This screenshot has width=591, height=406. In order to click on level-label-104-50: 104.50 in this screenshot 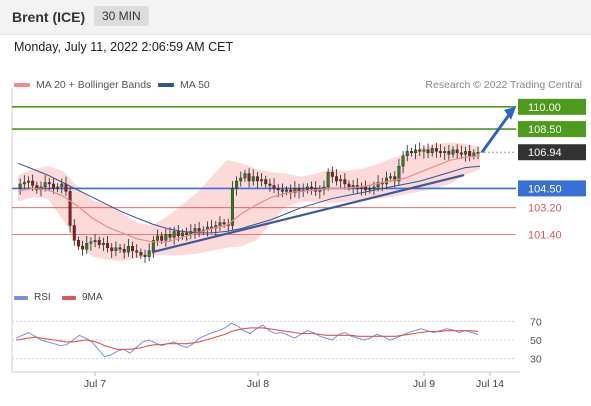, I will do `click(545, 189)`.